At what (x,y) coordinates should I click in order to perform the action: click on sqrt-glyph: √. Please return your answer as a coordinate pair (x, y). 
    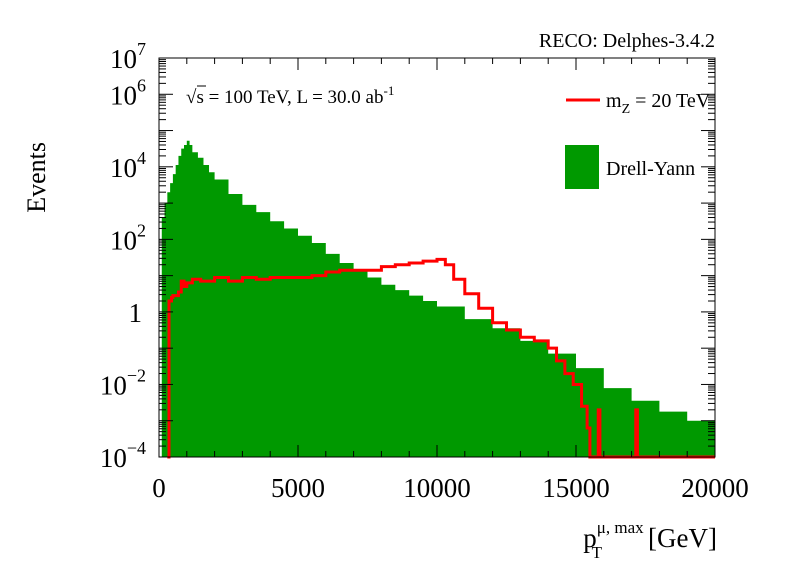
    Looking at the image, I should click on (191, 97).